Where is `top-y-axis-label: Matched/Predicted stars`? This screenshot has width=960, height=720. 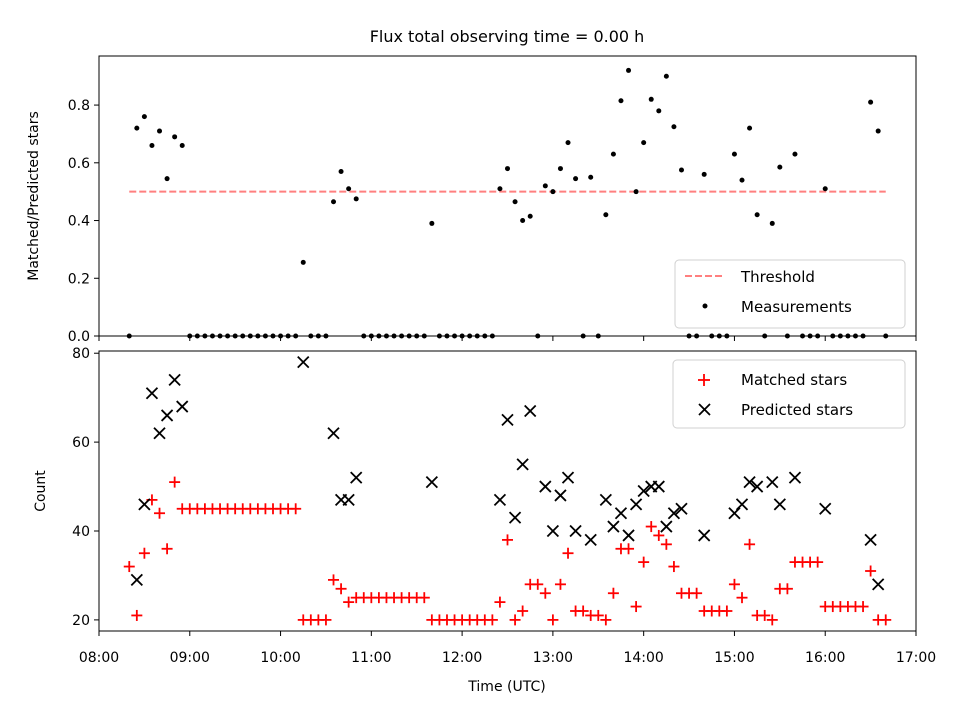 top-y-axis-label: Matched/Predicted stars is located at coordinates (34, 196).